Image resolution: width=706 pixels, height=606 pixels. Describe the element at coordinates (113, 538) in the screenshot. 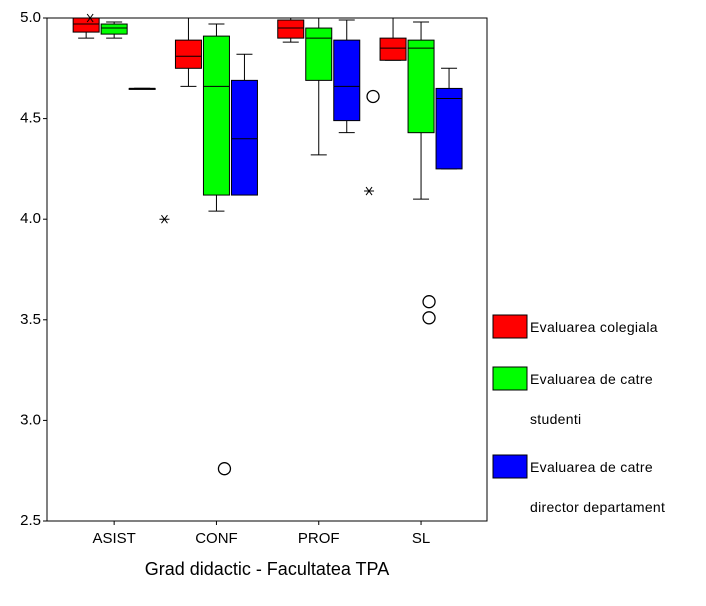

I see `x-tick-label: ASIST` at that location.